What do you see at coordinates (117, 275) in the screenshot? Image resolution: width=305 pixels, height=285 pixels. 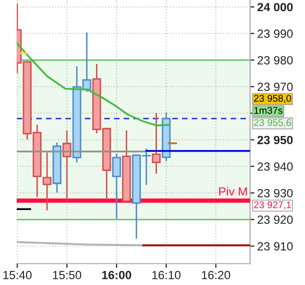 I see `x-tick-label: 16:00` at bounding box center [117, 275].